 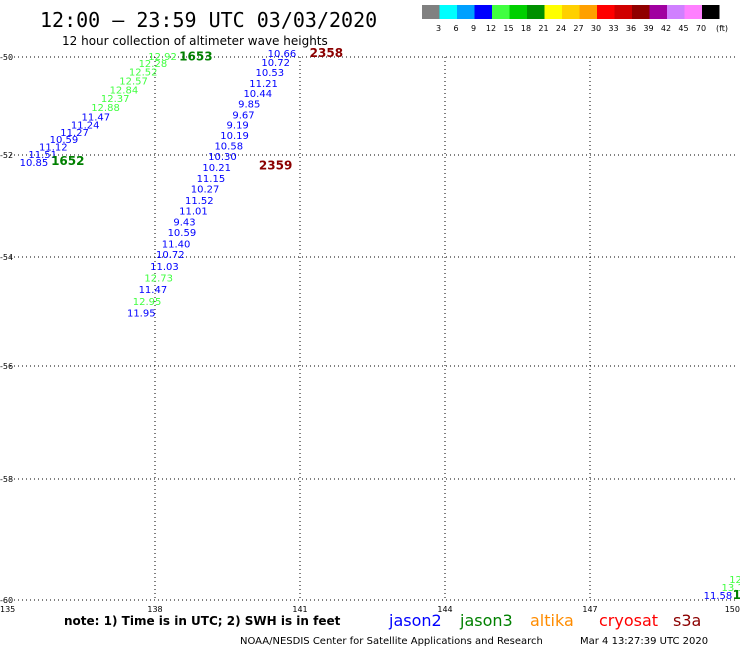 What do you see at coordinates (722, 28) in the screenshot?
I see `color-scale-unit: (ft)` at bounding box center [722, 28].